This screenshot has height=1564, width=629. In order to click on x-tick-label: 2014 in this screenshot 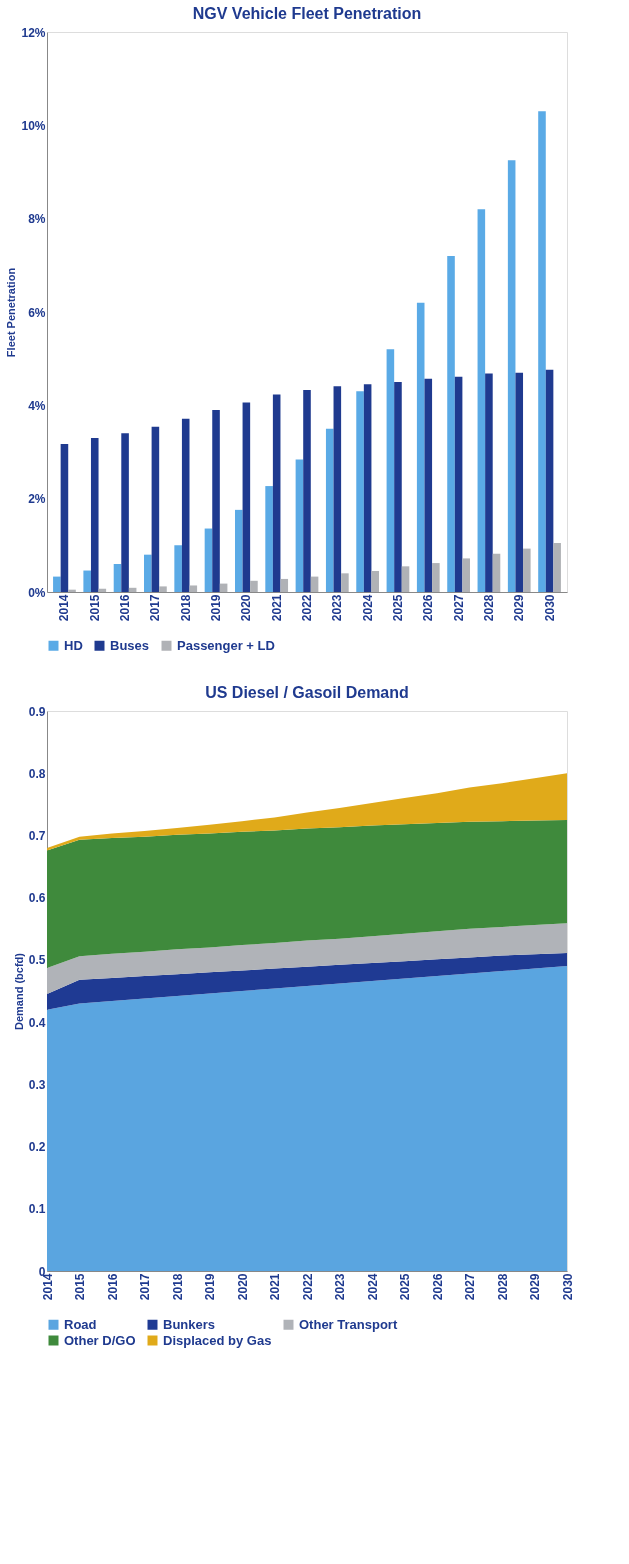, I will do `click(64, 608)`.